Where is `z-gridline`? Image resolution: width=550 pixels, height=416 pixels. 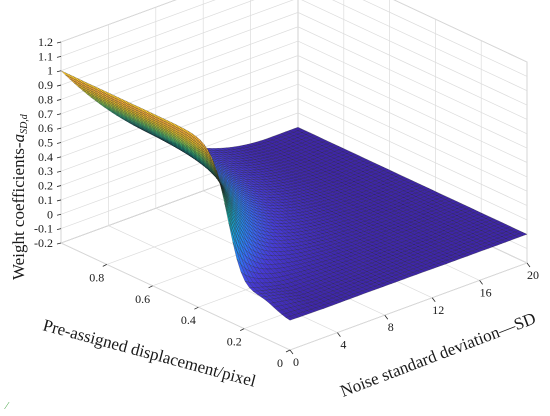
z-gridline is located at coordinates (294, 31).